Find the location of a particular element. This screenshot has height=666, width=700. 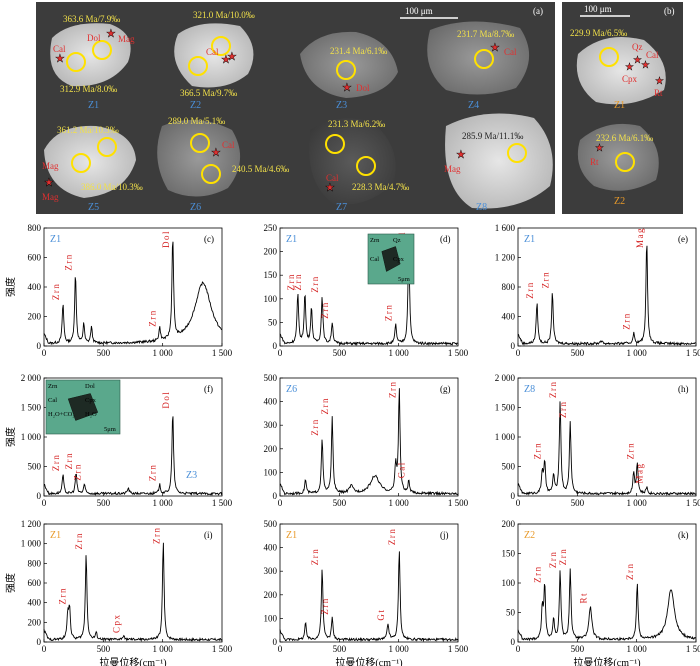

grain-label-z5: Z5 is located at coordinates (93, 207).